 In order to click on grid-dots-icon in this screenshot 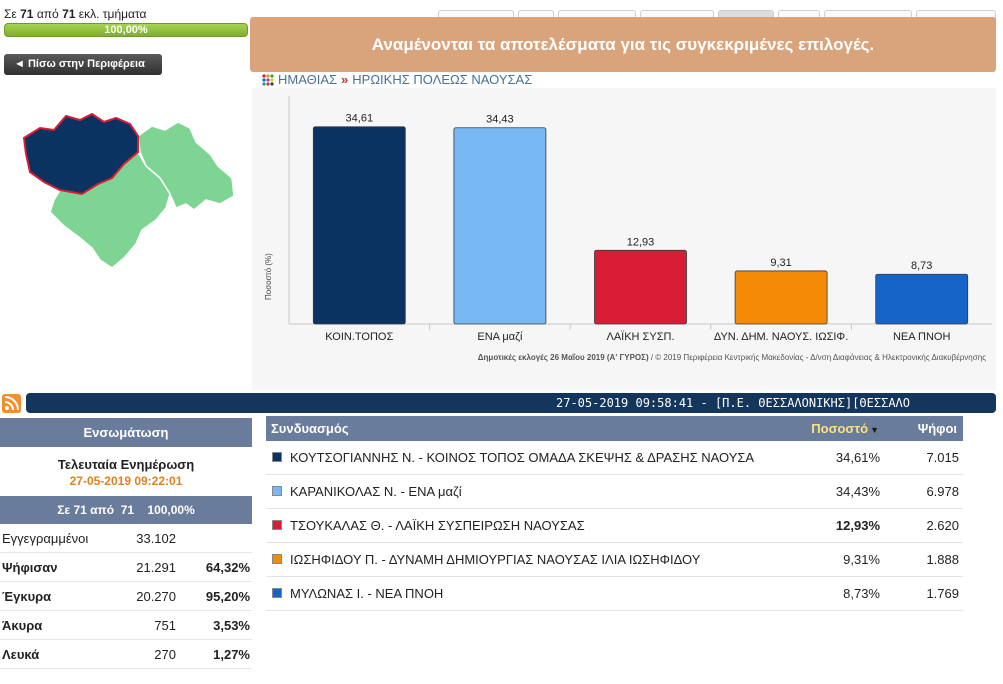, I will do `click(268, 80)`.